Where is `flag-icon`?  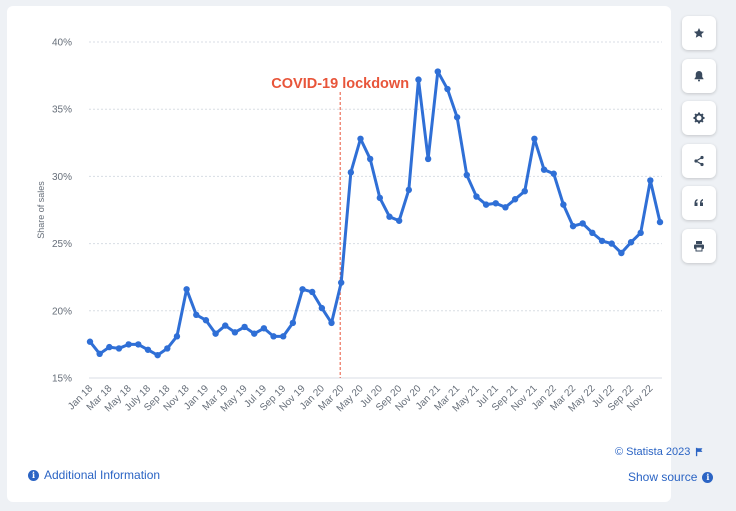
flag-icon is located at coordinates (699, 452).